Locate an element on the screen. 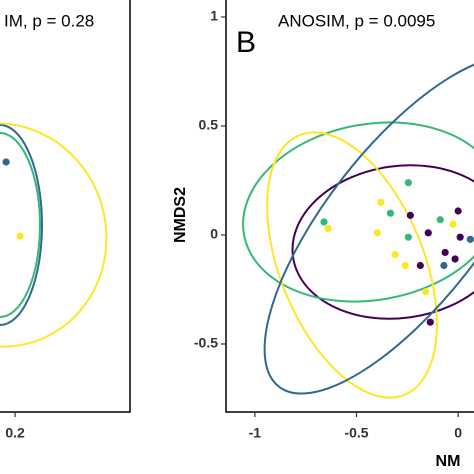 This screenshot has height=474, width=474. ellipses-a is located at coordinates (54, 235).